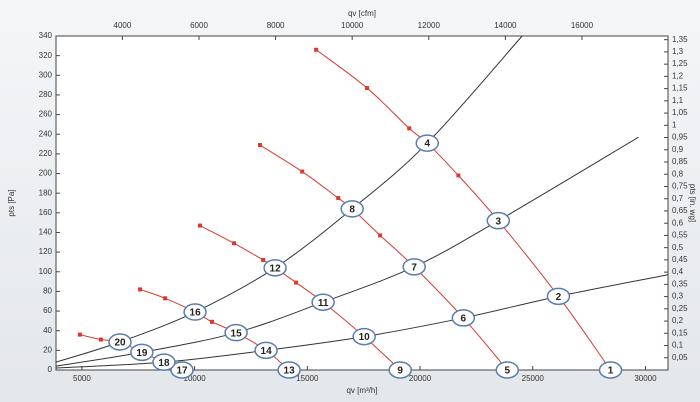  Describe the element at coordinates (46, 114) in the screenshot. I see `y-tick-label: 260` at that location.